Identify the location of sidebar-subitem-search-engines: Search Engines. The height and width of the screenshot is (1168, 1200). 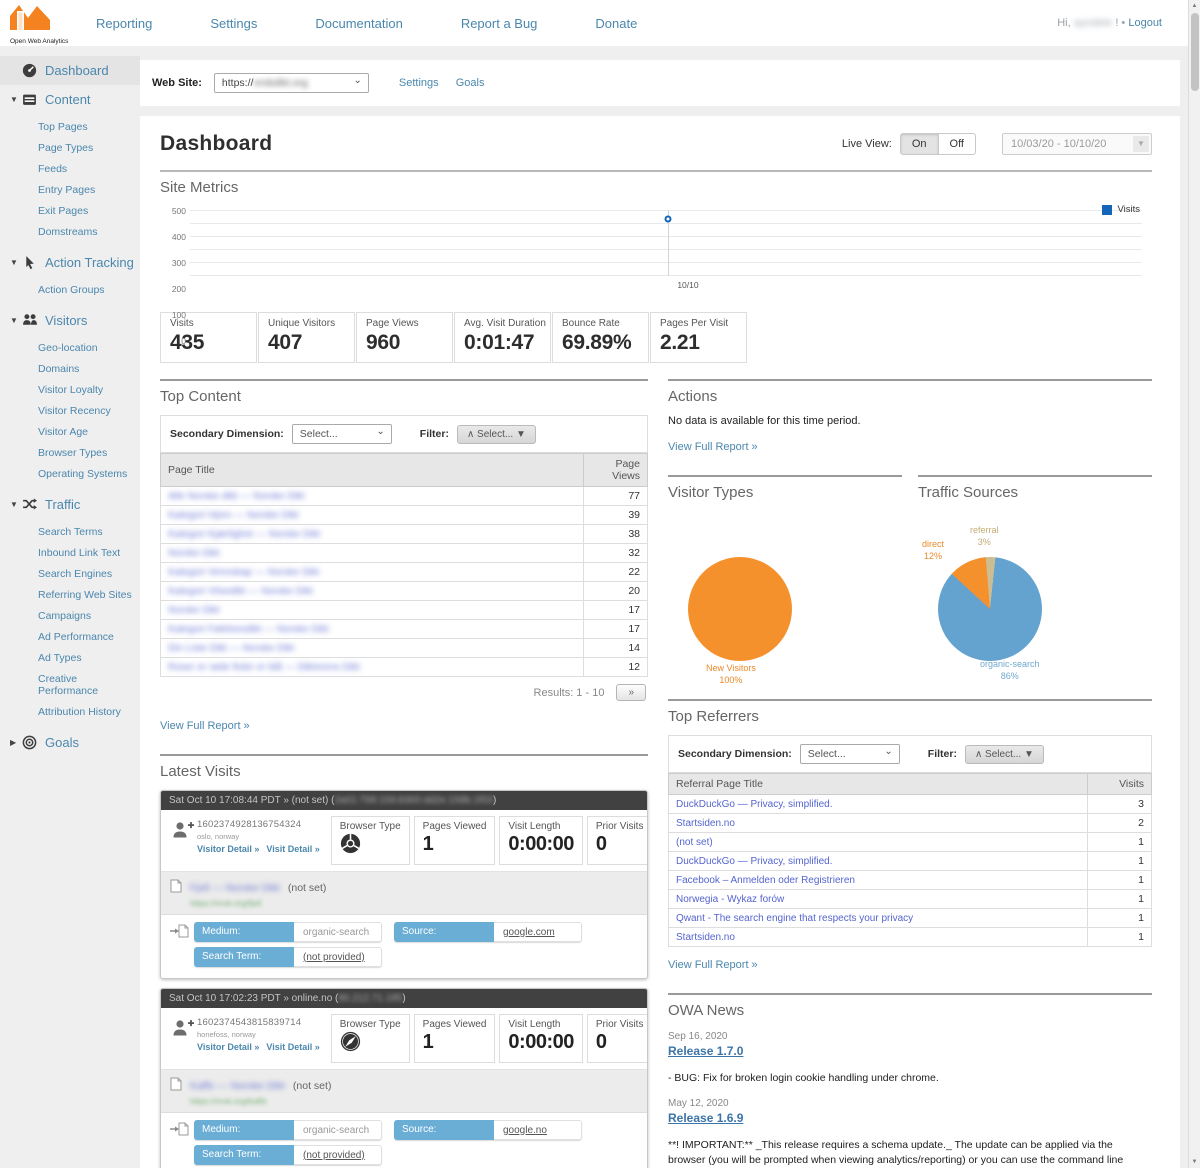
(75, 573).